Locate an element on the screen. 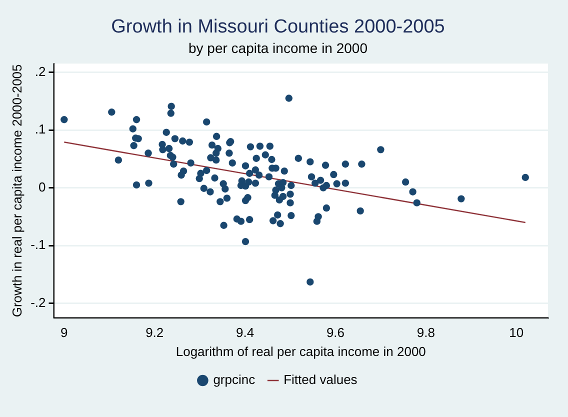 Image resolution: width=568 pixels, height=417 pixels. x-tick-label: 9.4 is located at coordinates (245, 332).